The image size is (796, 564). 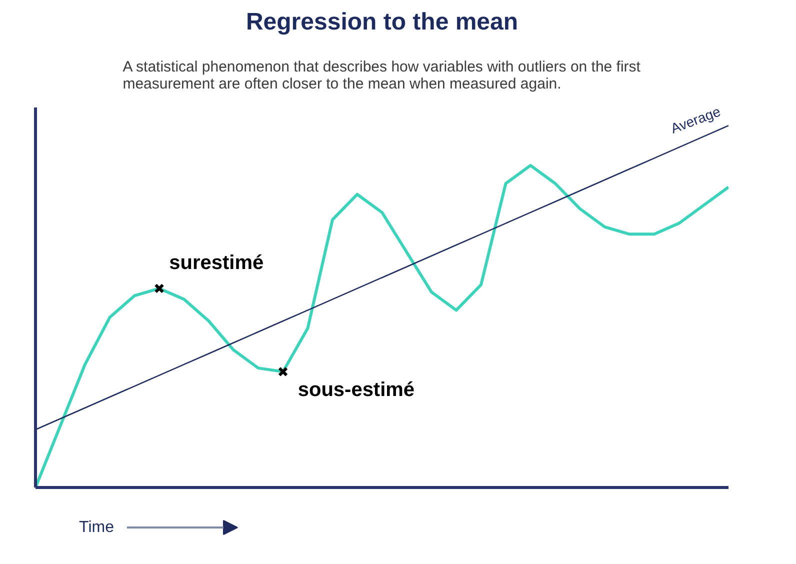 What do you see at coordinates (382, 22) in the screenshot?
I see `chart-title: Regression to the mean` at bounding box center [382, 22].